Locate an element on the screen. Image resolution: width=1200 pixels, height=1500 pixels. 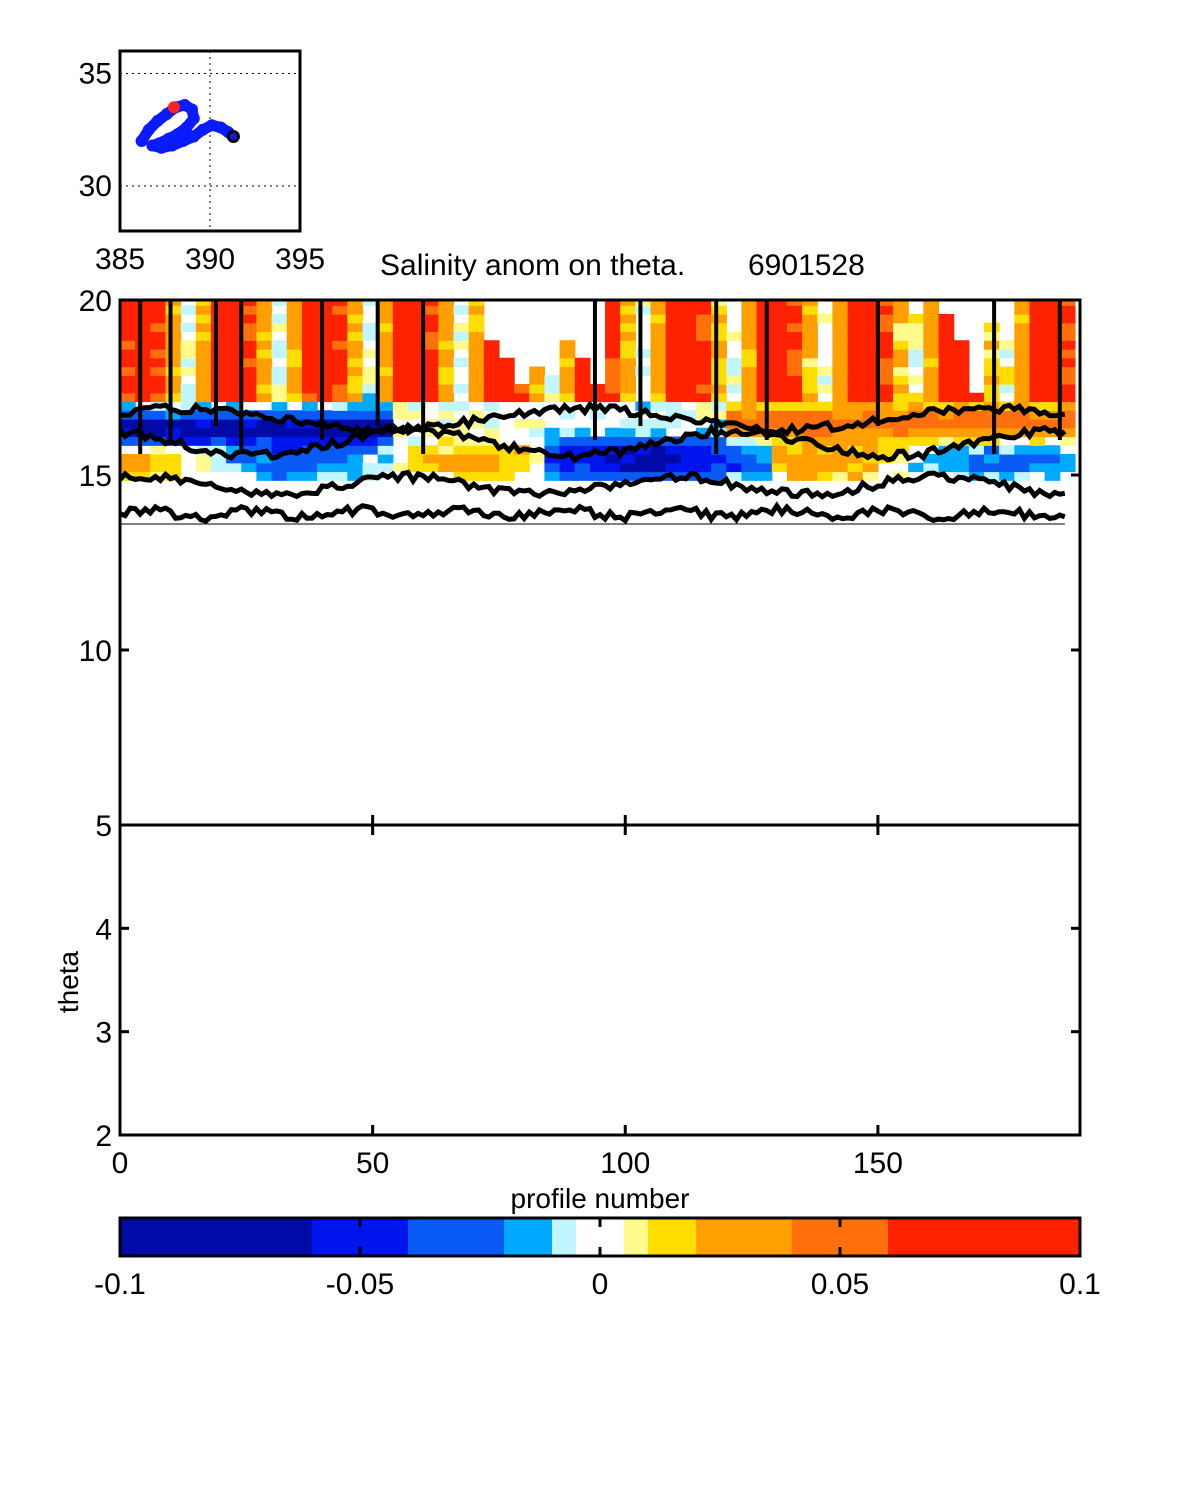
colorbar-segments is located at coordinates (600, 1237).